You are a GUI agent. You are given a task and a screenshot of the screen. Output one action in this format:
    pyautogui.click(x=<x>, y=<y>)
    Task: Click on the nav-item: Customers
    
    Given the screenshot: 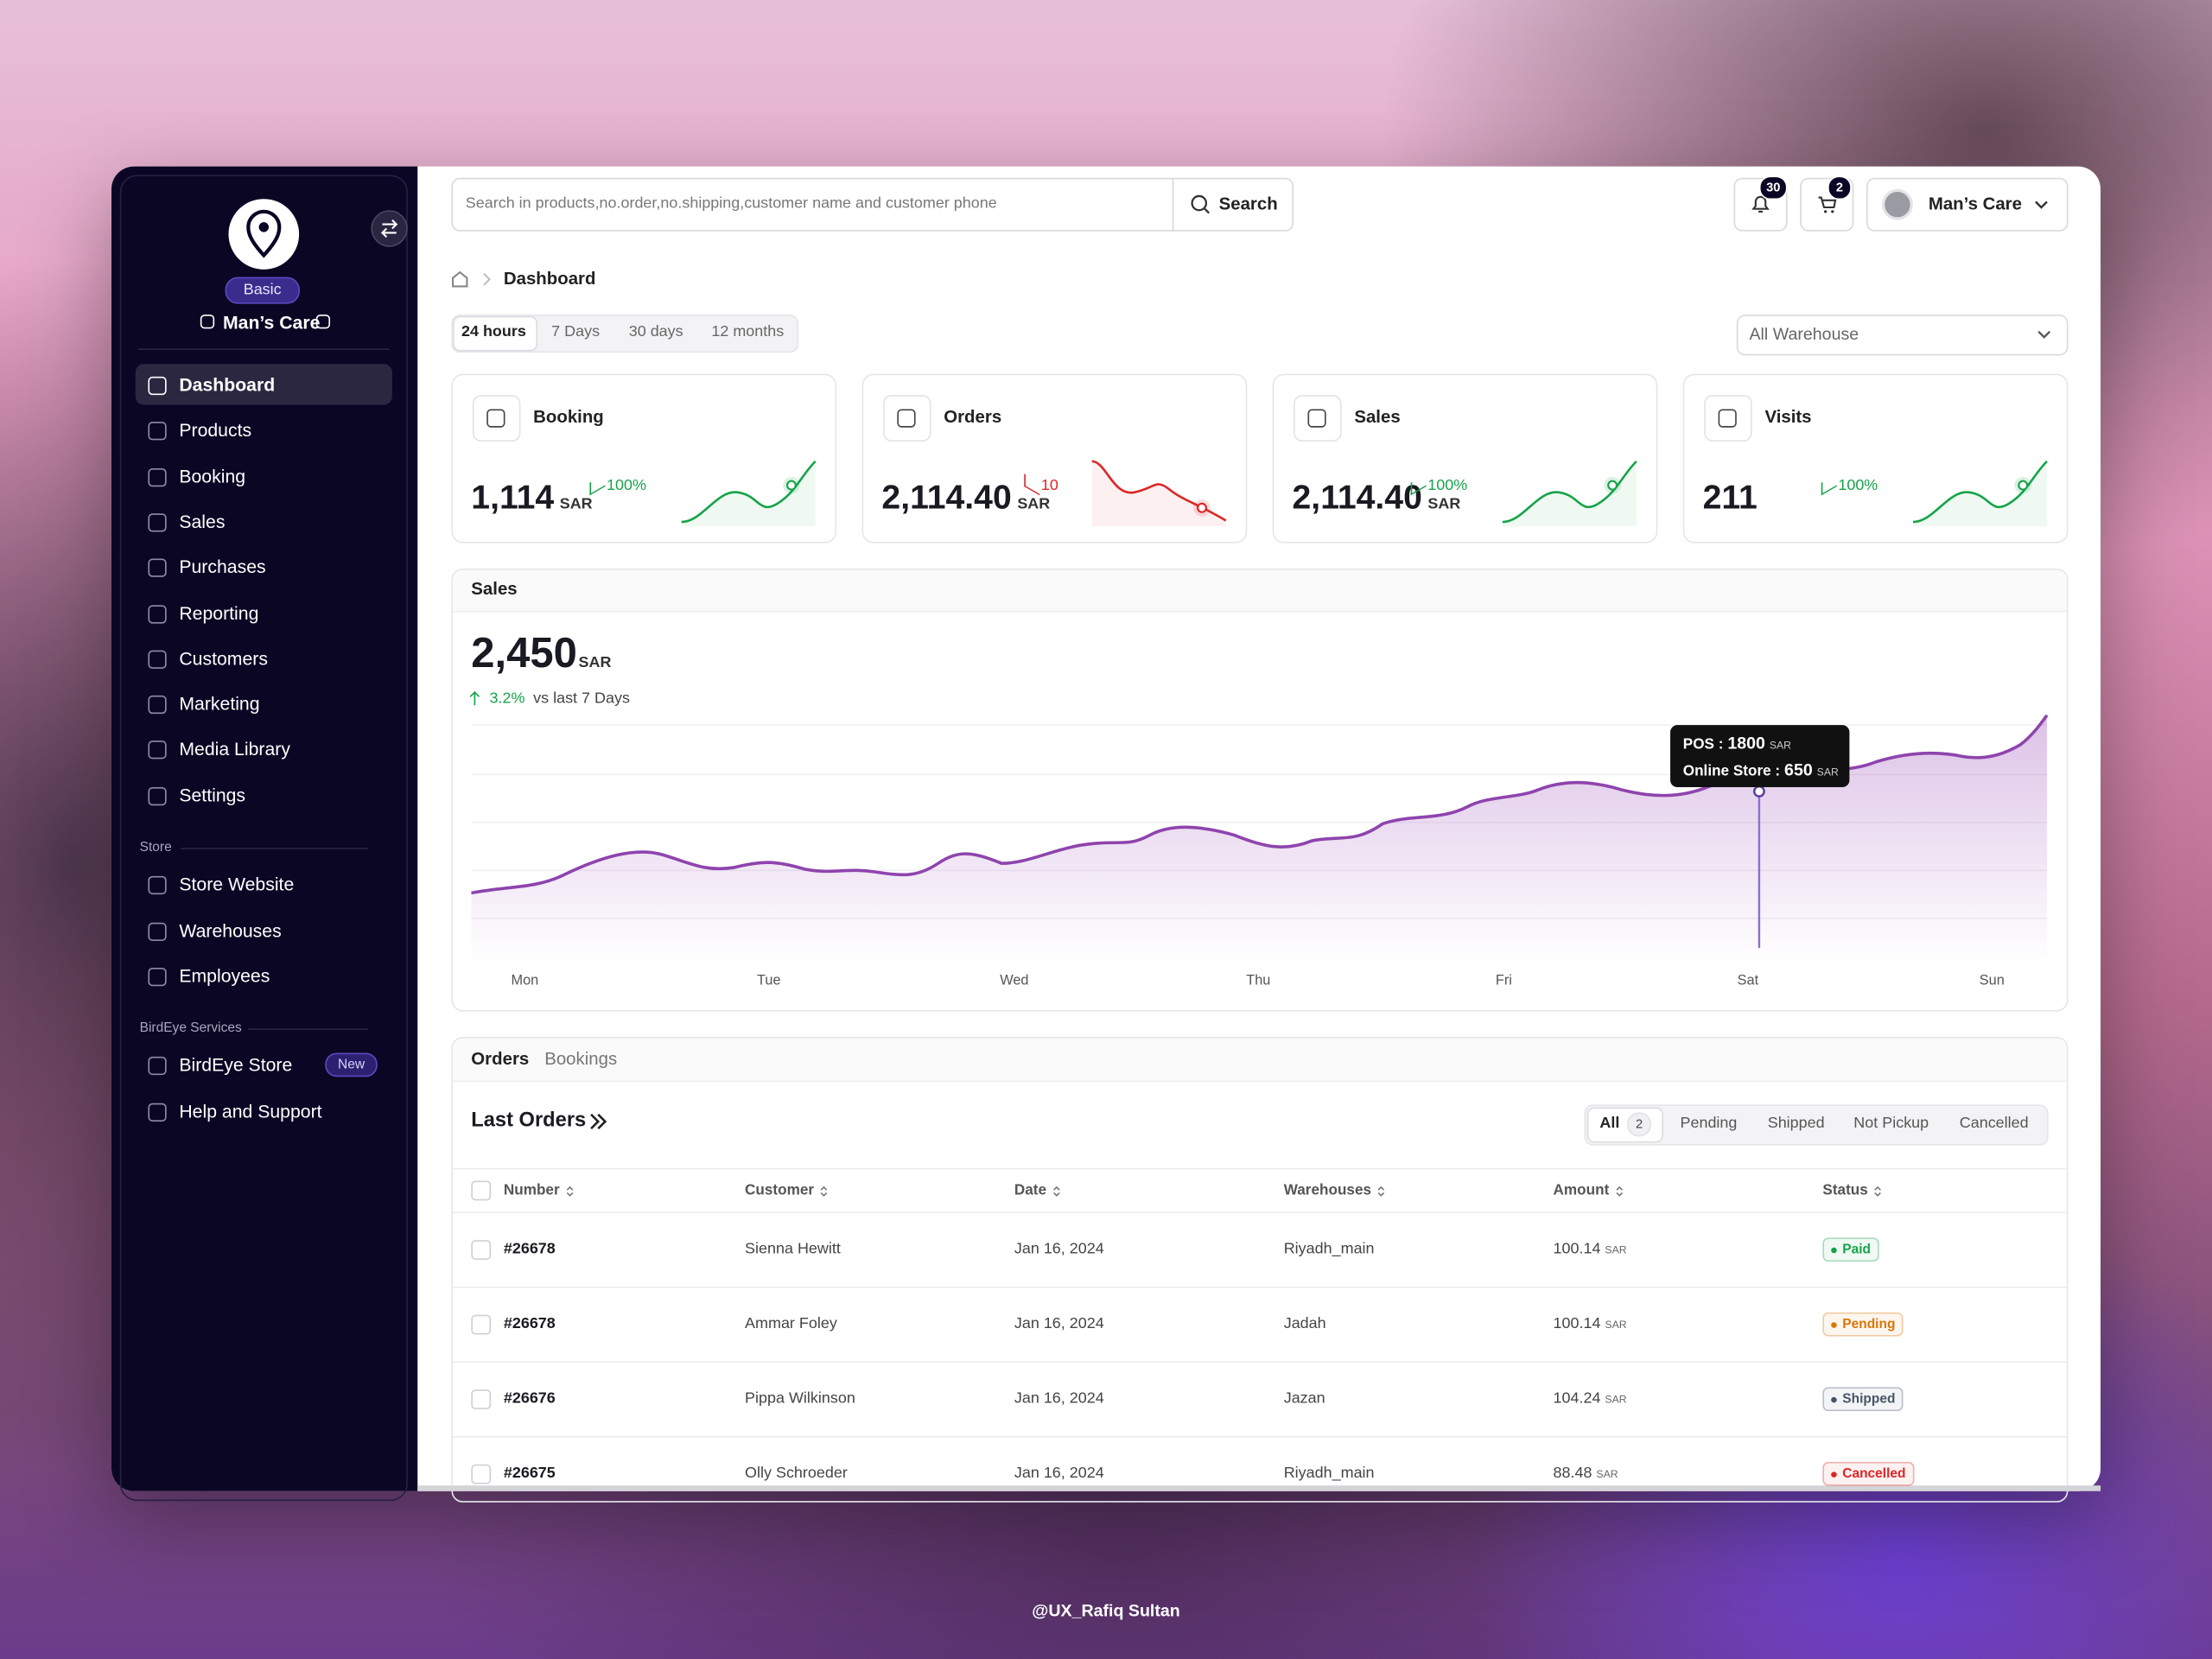 What is the action you would take?
    pyautogui.click(x=223, y=658)
    